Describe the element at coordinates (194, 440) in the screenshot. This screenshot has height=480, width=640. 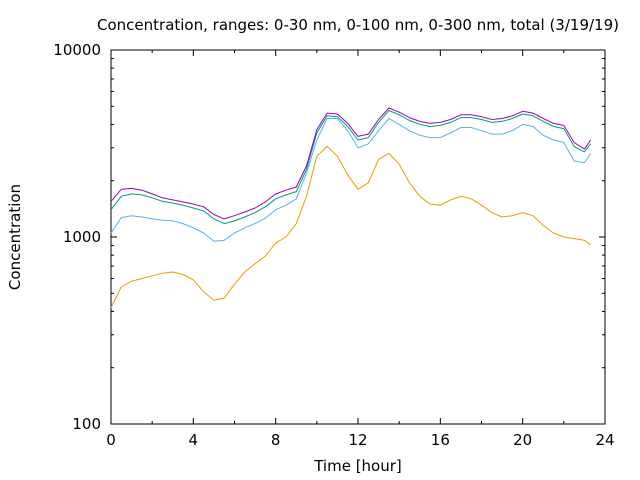
I see `x-tick-label: 4` at that location.